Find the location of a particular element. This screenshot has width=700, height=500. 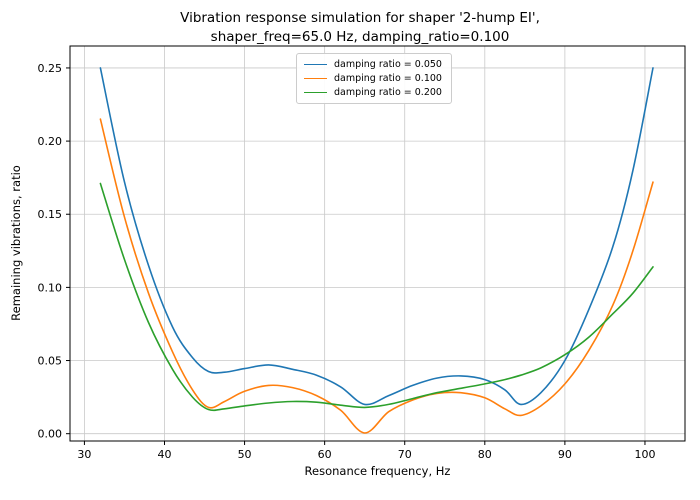

y-tick-label: 0.15 is located at coordinates (50, 214).